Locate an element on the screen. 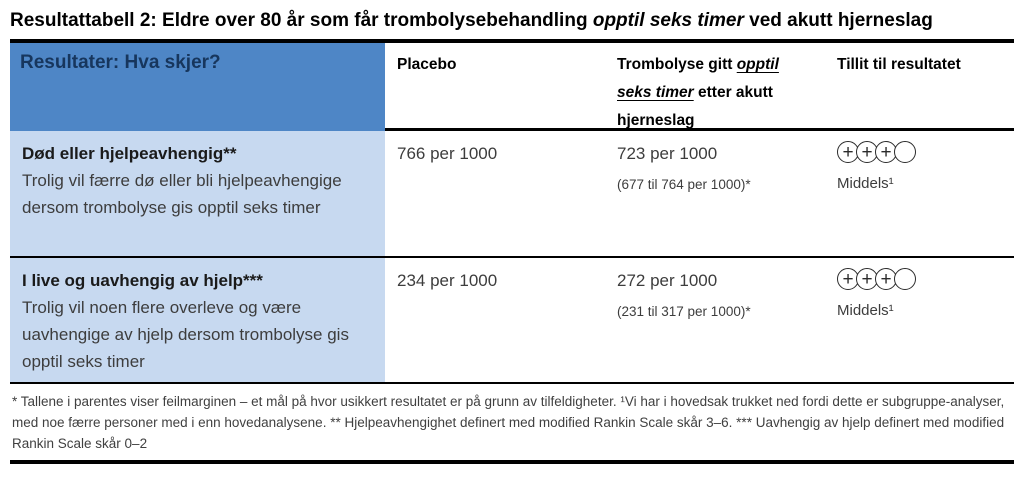 Image resolution: width=1024 pixels, height=480 pixels. title-emphasis: opptil seks timer is located at coordinates (668, 20).